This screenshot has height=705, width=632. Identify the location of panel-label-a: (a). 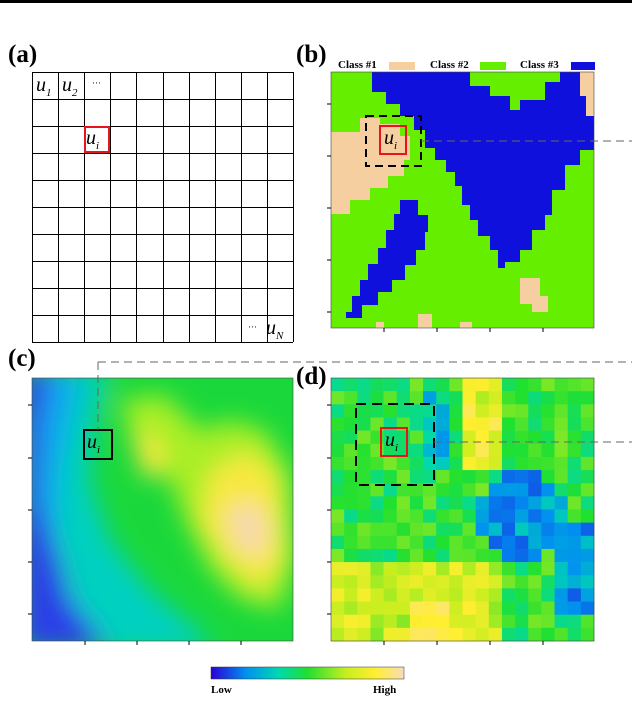
(23, 54).